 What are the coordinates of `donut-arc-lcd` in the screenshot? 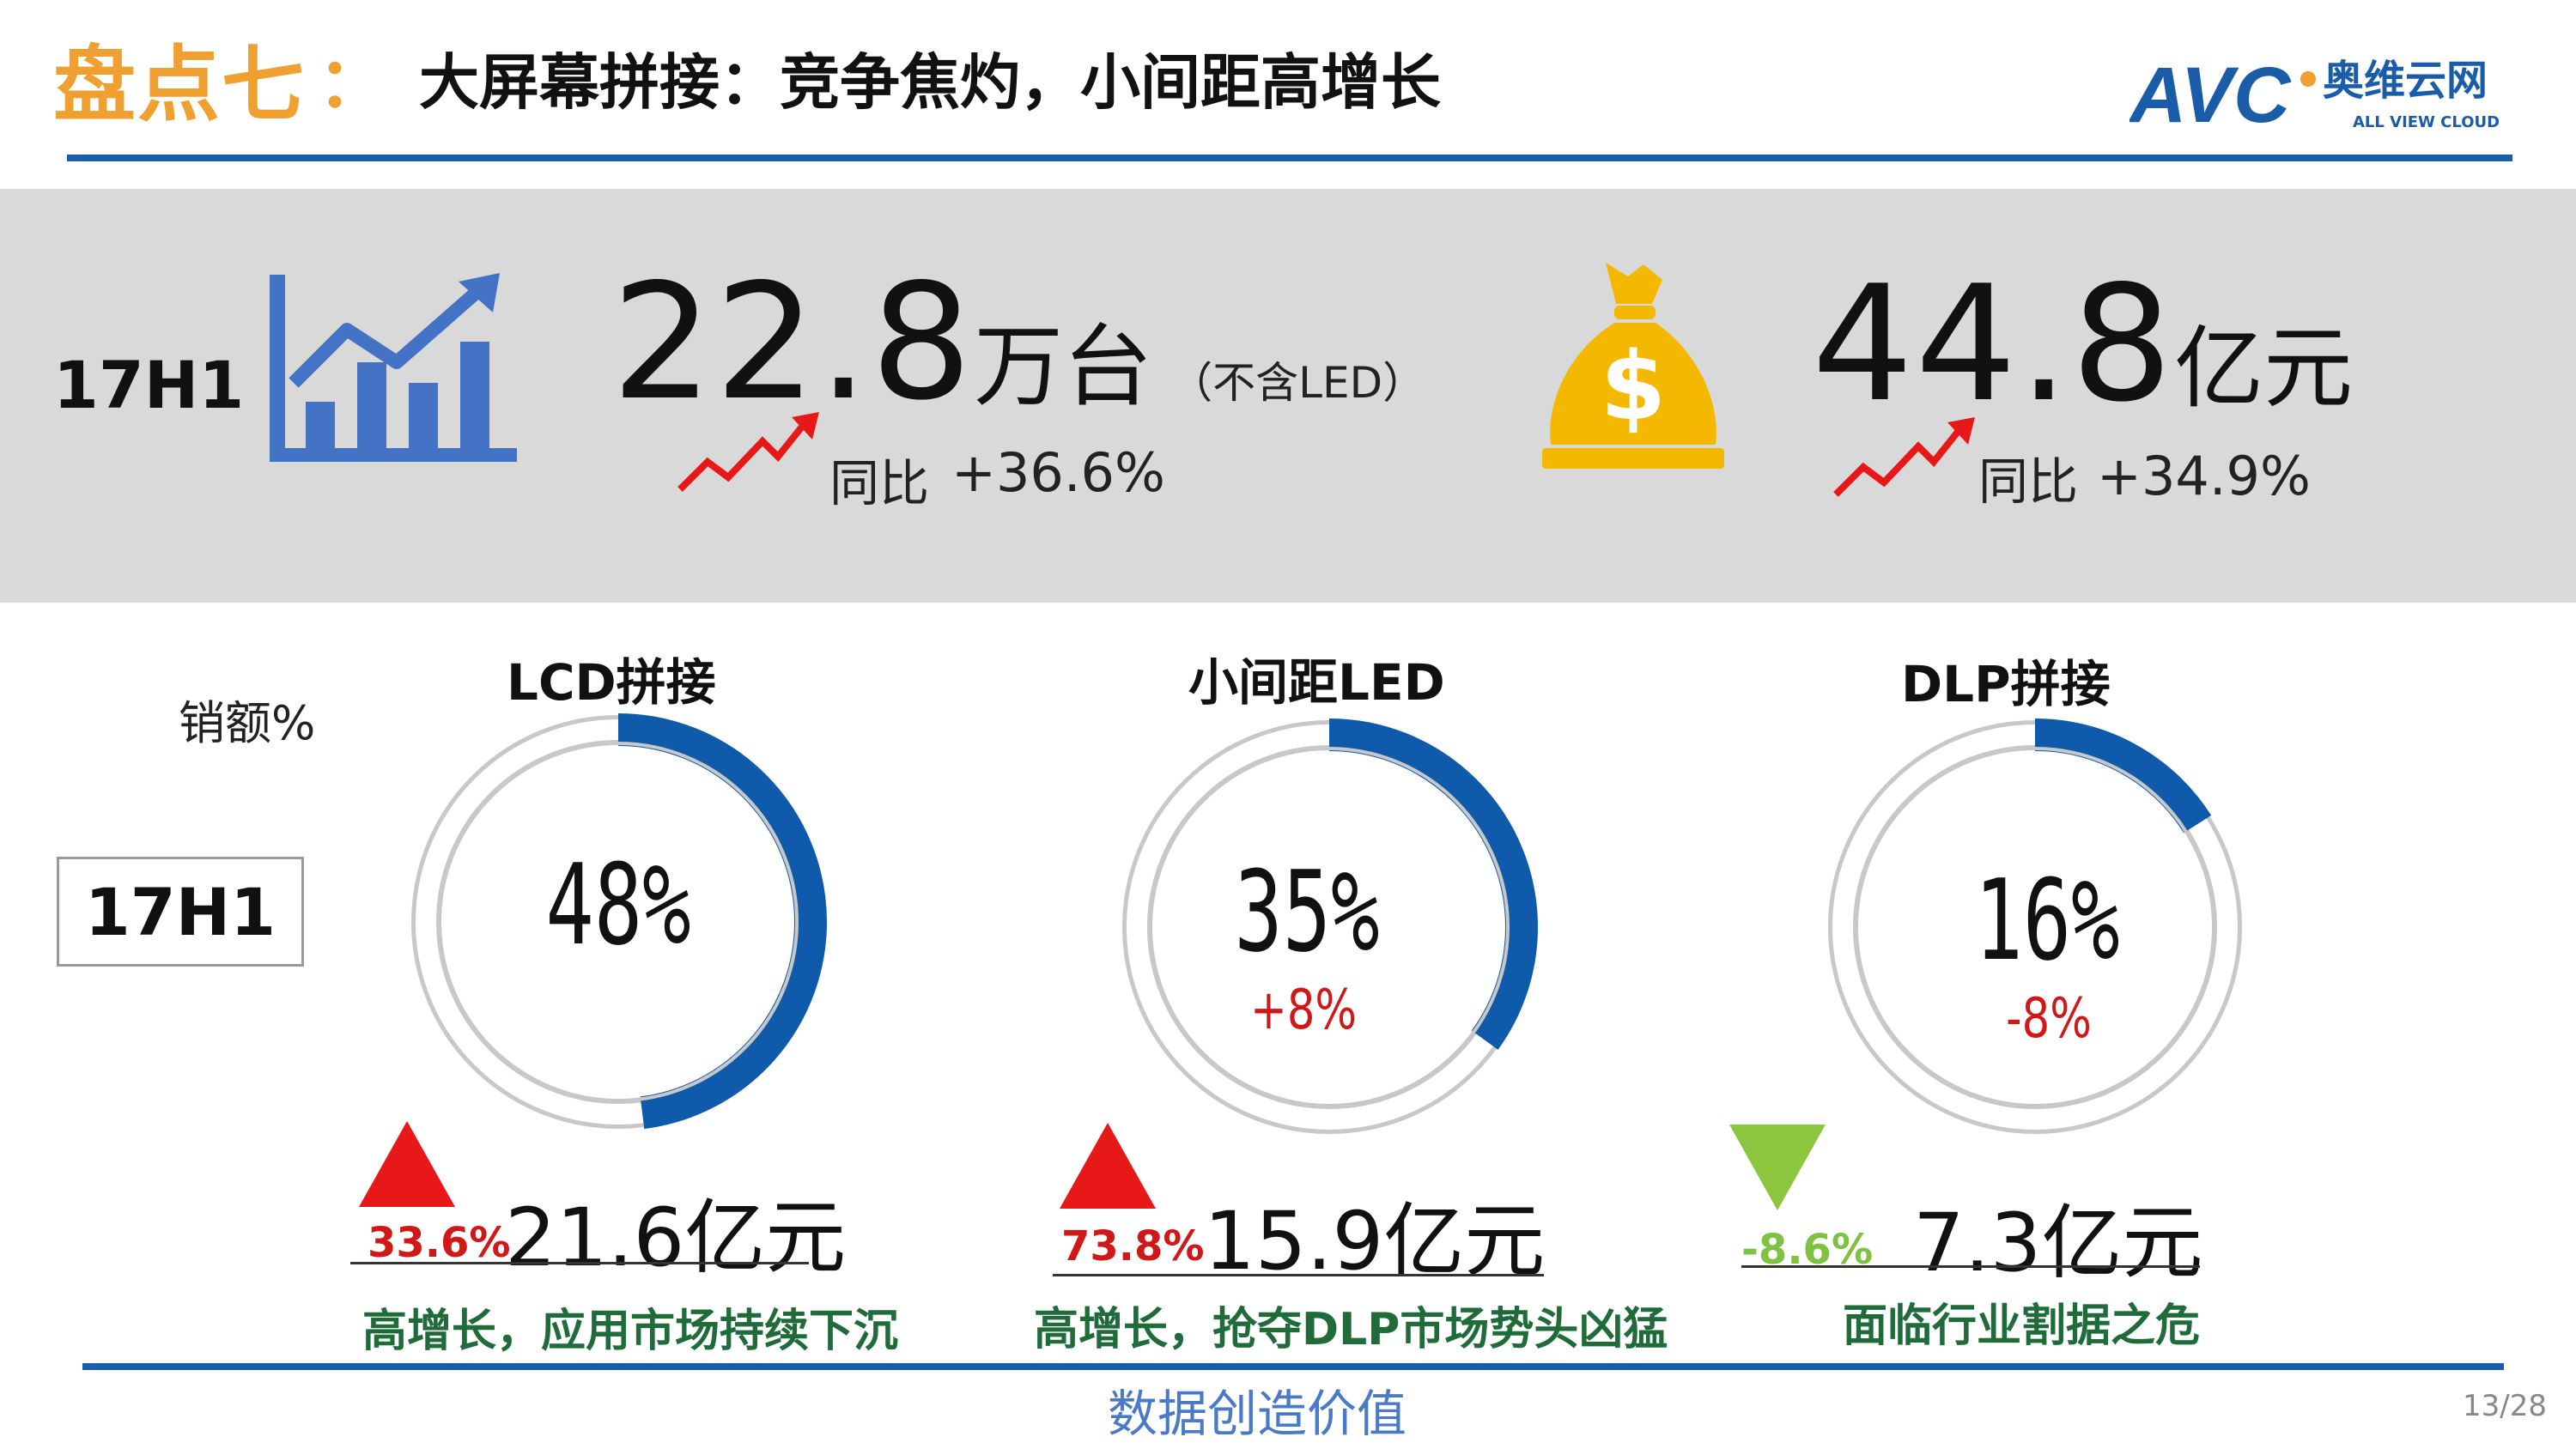 It's located at (618, 922).